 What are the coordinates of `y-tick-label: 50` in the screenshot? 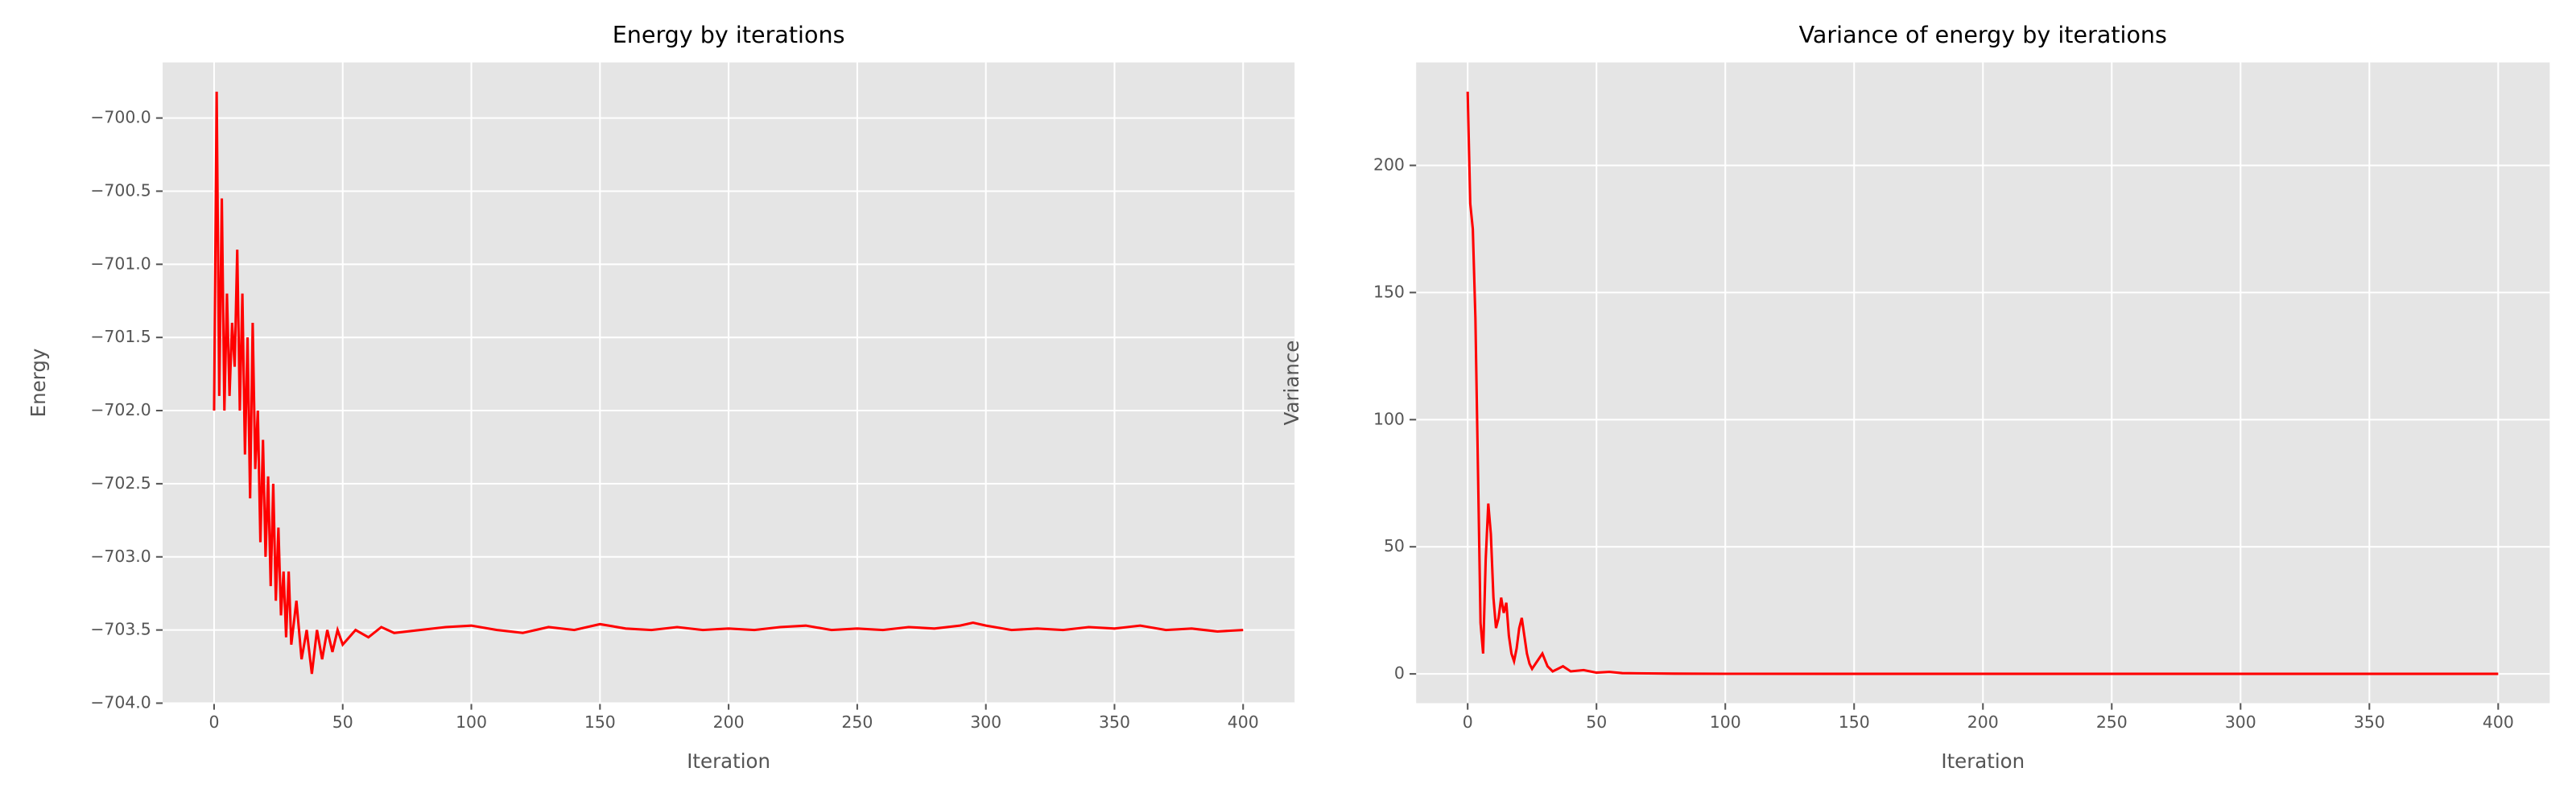 It's located at (1394, 545).